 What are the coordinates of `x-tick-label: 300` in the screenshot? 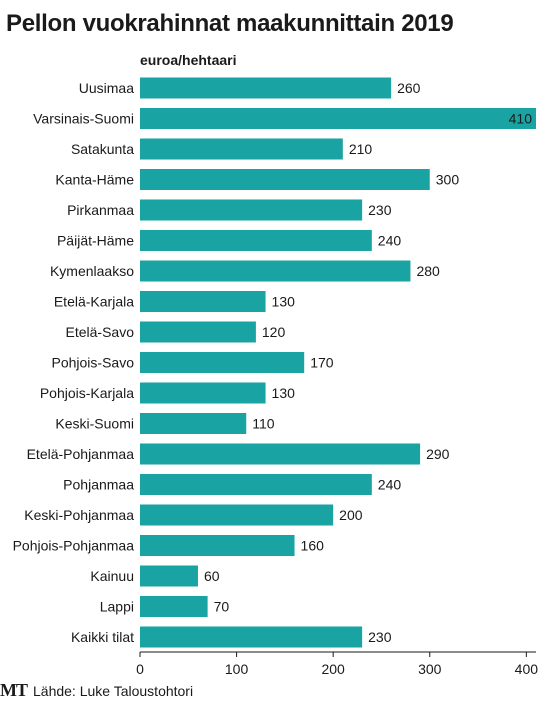 It's located at (430, 669).